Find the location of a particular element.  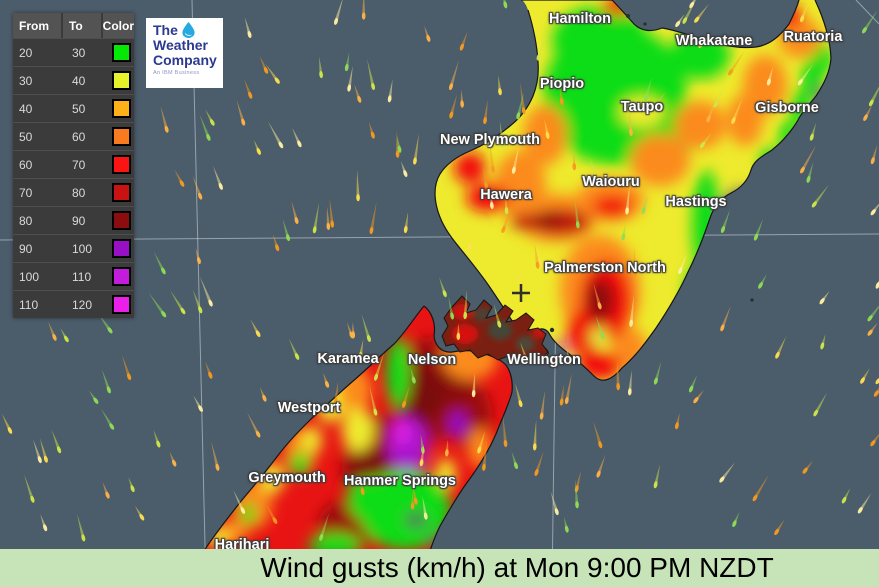

legend-from-value: 100 is located at coordinates (29, 276).